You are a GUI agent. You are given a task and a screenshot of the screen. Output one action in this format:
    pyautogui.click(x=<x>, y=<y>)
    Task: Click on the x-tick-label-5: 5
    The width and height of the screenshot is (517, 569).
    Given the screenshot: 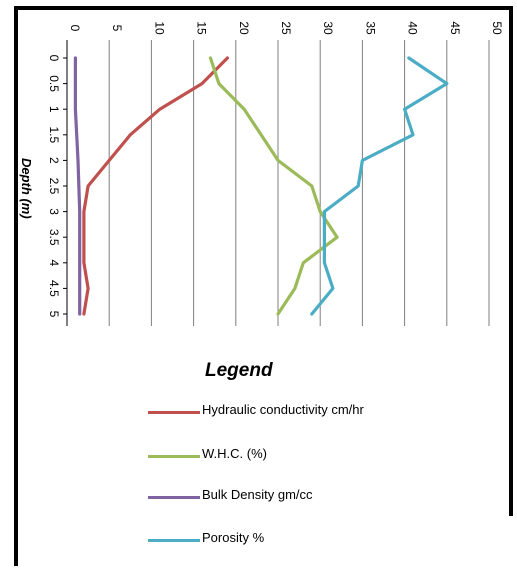 What is the action you would take?
    pyautogui.click(x=117, y=28)
    